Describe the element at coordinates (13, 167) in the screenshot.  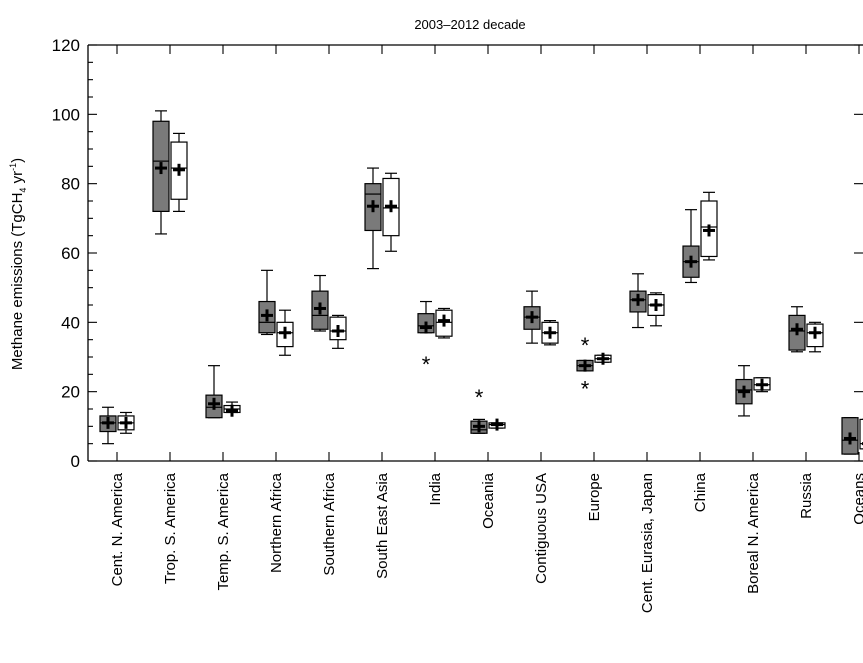
I see `y-axis-label-sup: -1` at that location.